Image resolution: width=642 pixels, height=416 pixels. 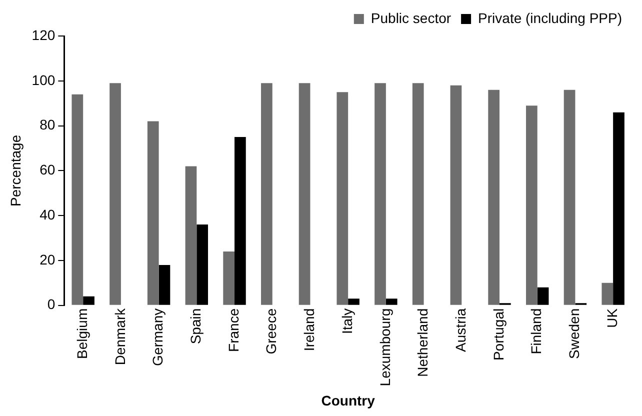 What do you see at coordinates (48, 259) in the screenshot?
I see `y-tick-label: 20` at bounding box center [48, 259].